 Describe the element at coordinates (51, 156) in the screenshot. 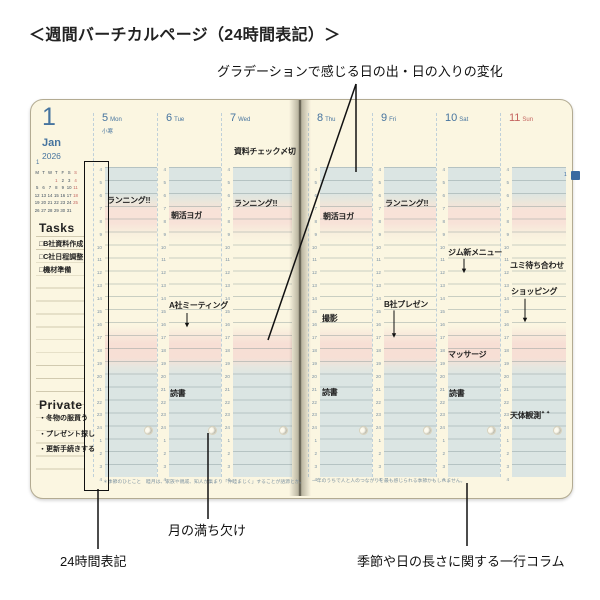

I see `year-label: 2026` at that location.